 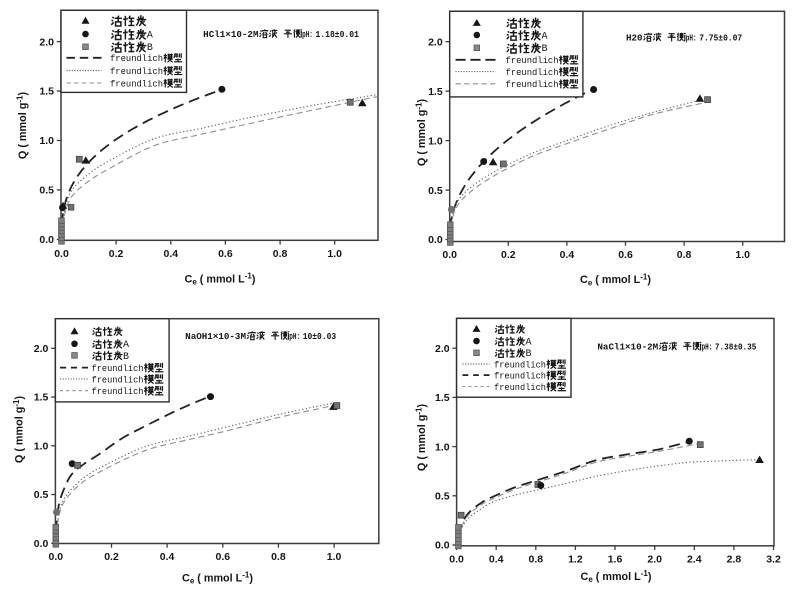 I want to click on svg-text: NaCl1×10-2M, so click(x=627, y=346).